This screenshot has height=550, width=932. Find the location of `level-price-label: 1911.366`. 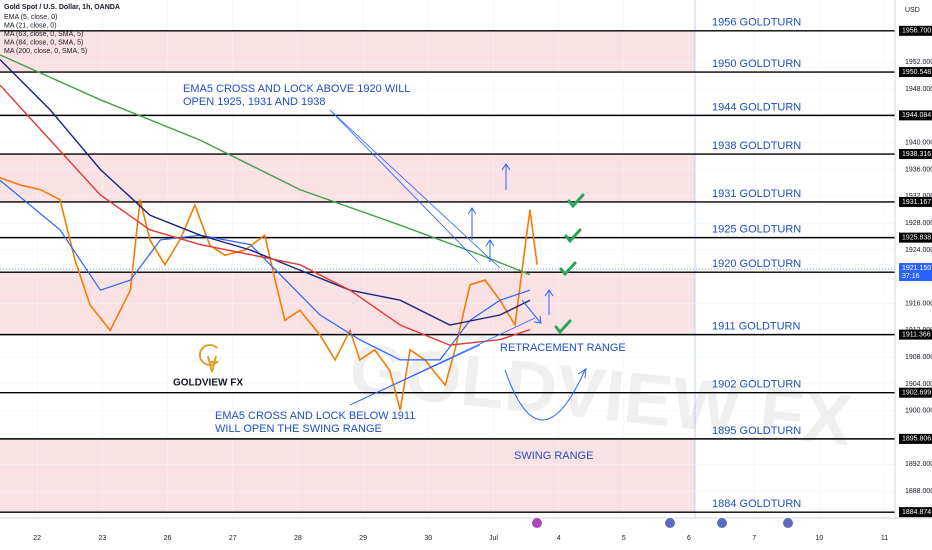

level-price-label: 1911.366 is located at coordinates (916, 334).